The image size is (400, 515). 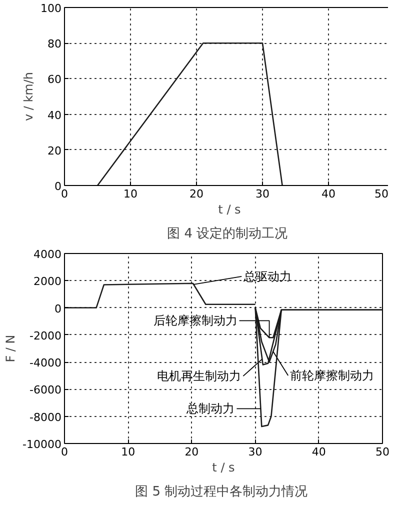 What do you see at coordinates (55, 79) in the screenshot?
I see `y-tick-label: 60` at bounding box center [55, 79].